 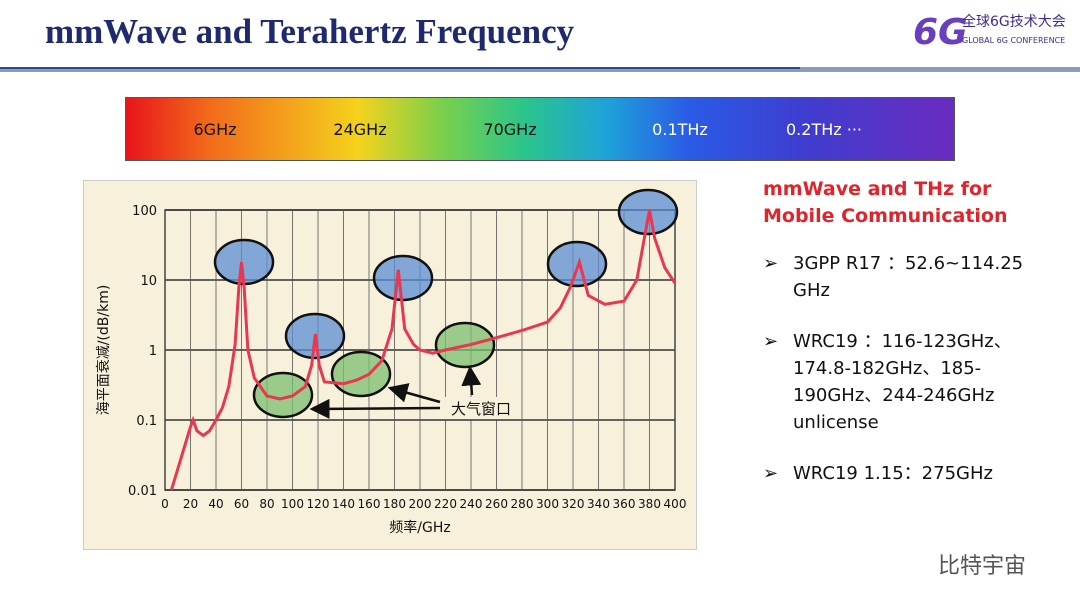 I want to click on spectrum-label: 0.2THz ···, so click(x=824, y=129).